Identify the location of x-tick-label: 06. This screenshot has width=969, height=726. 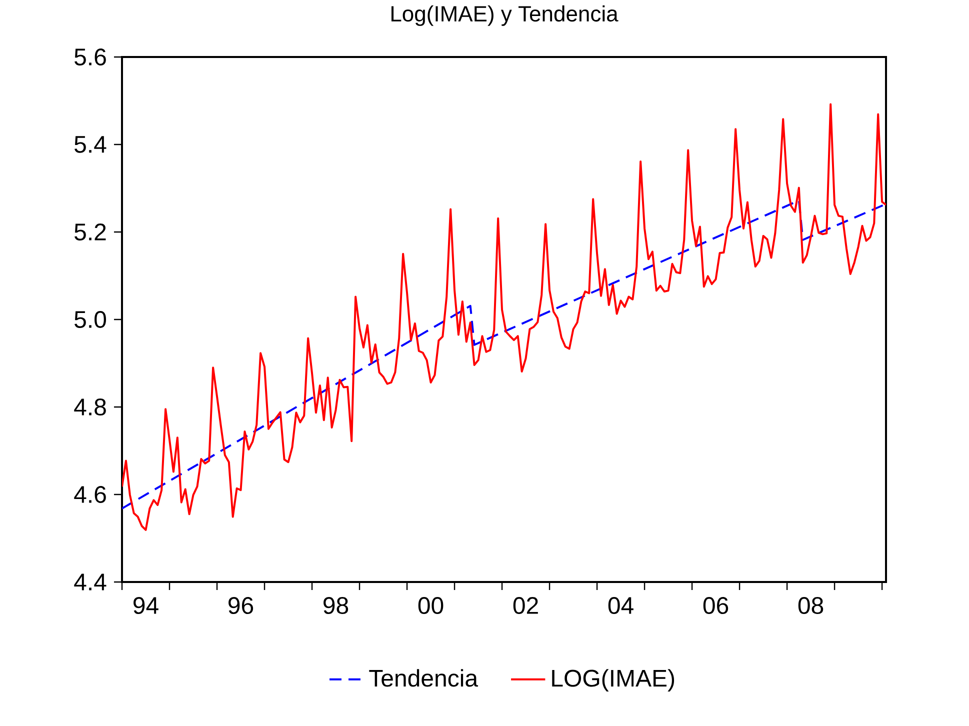
(715, 605).